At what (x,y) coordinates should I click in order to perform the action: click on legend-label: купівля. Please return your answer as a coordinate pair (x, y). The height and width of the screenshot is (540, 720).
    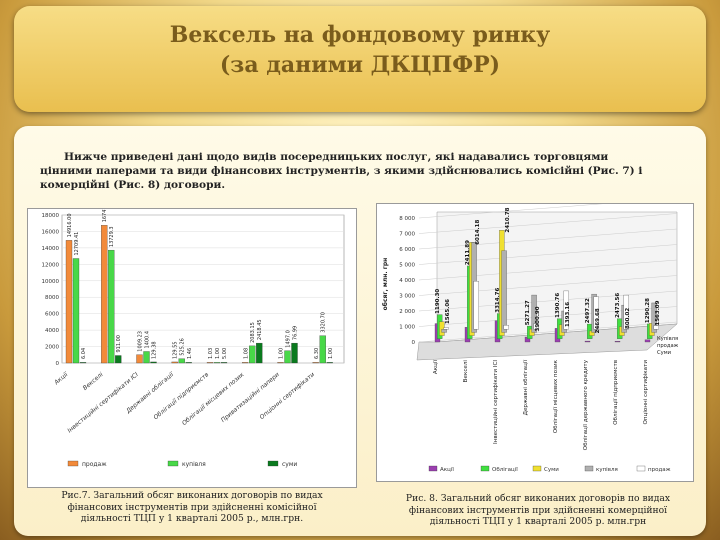
    Looking at the image, I should click on (607, 470).